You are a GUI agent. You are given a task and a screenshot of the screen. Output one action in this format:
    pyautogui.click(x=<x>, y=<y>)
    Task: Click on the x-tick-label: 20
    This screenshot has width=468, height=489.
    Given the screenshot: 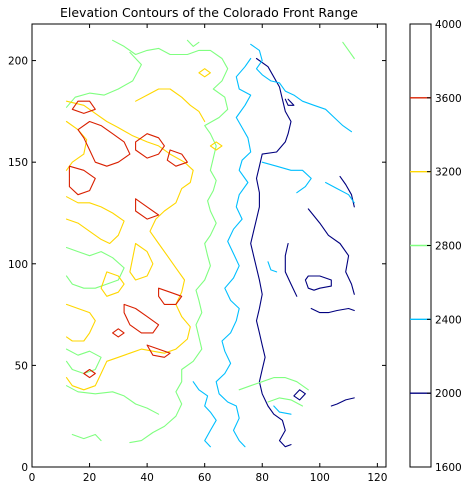 What is the action you would take?
    pyautogui.click(x=89, y=478)
    